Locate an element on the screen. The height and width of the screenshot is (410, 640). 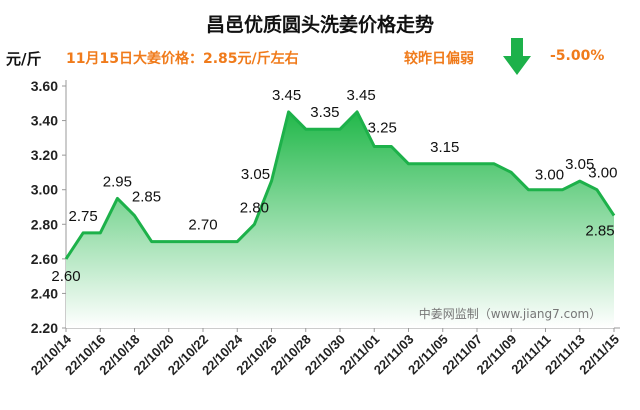
data-label: 2.75 is located at coordinates (83, 216).